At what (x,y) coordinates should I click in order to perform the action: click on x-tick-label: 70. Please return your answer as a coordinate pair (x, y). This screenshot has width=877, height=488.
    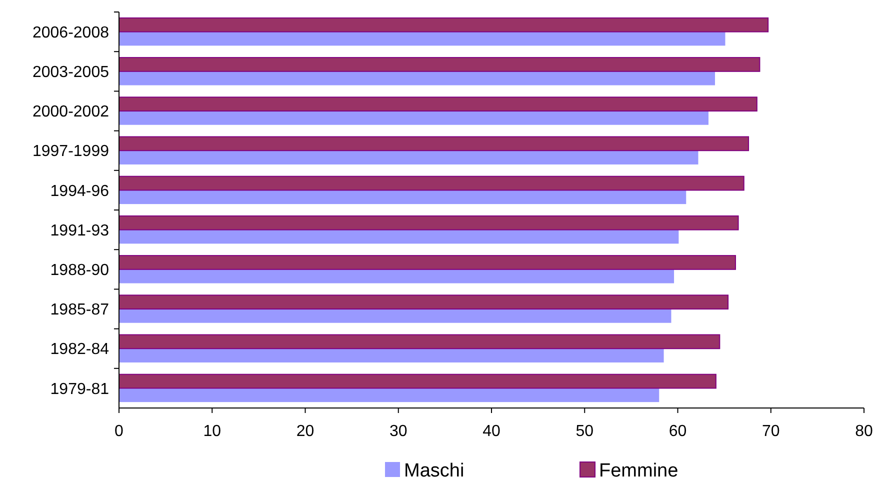
    Looking at the image, I should click on (771, 431).